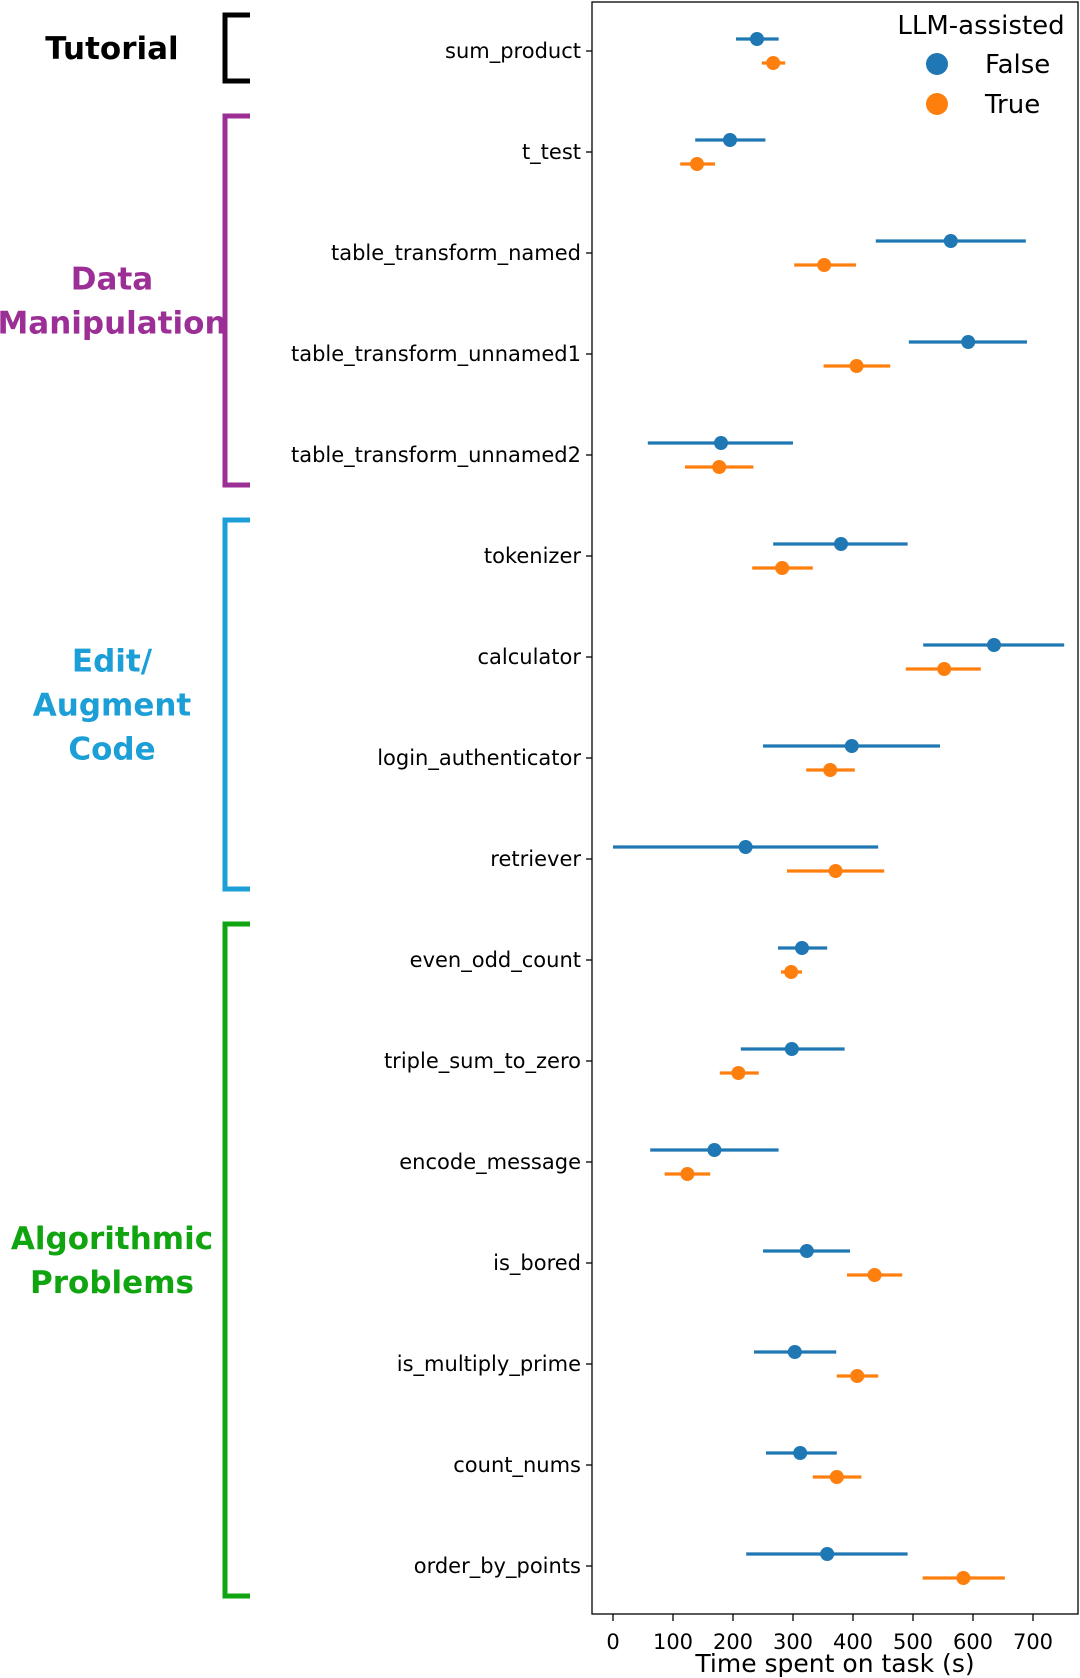  Describe the element at coordinates (497, 1566) in the screenshot. I see `category-label: order_by_points` at that location.